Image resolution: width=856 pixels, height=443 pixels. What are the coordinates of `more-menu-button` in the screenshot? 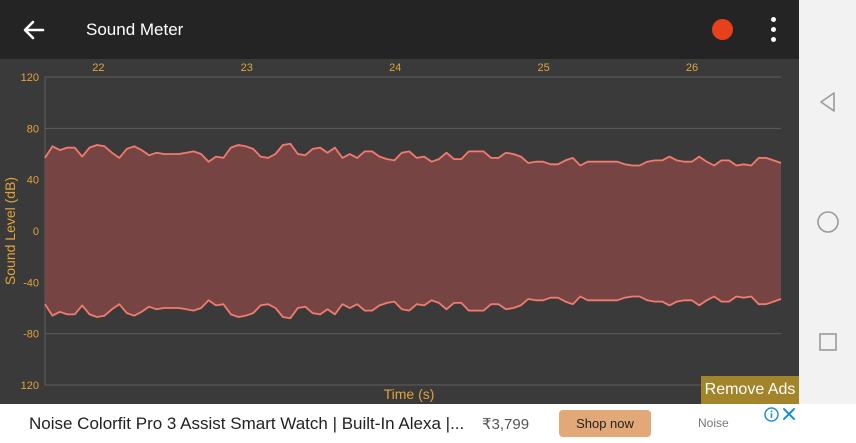 It's located at (773, 30).